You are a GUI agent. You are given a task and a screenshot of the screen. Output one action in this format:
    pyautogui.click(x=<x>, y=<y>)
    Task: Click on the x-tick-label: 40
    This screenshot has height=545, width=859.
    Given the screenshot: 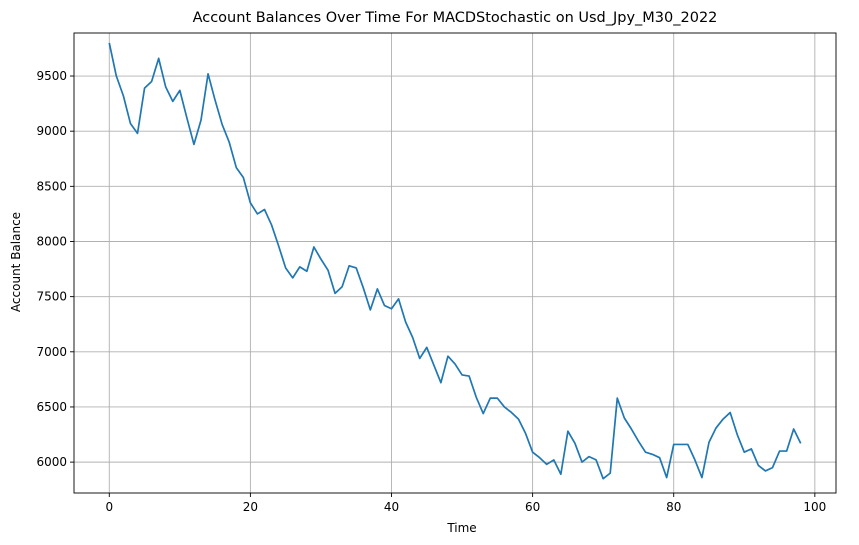 What is the action you would take?
    pyautogui.click(x=391, y=507)
    